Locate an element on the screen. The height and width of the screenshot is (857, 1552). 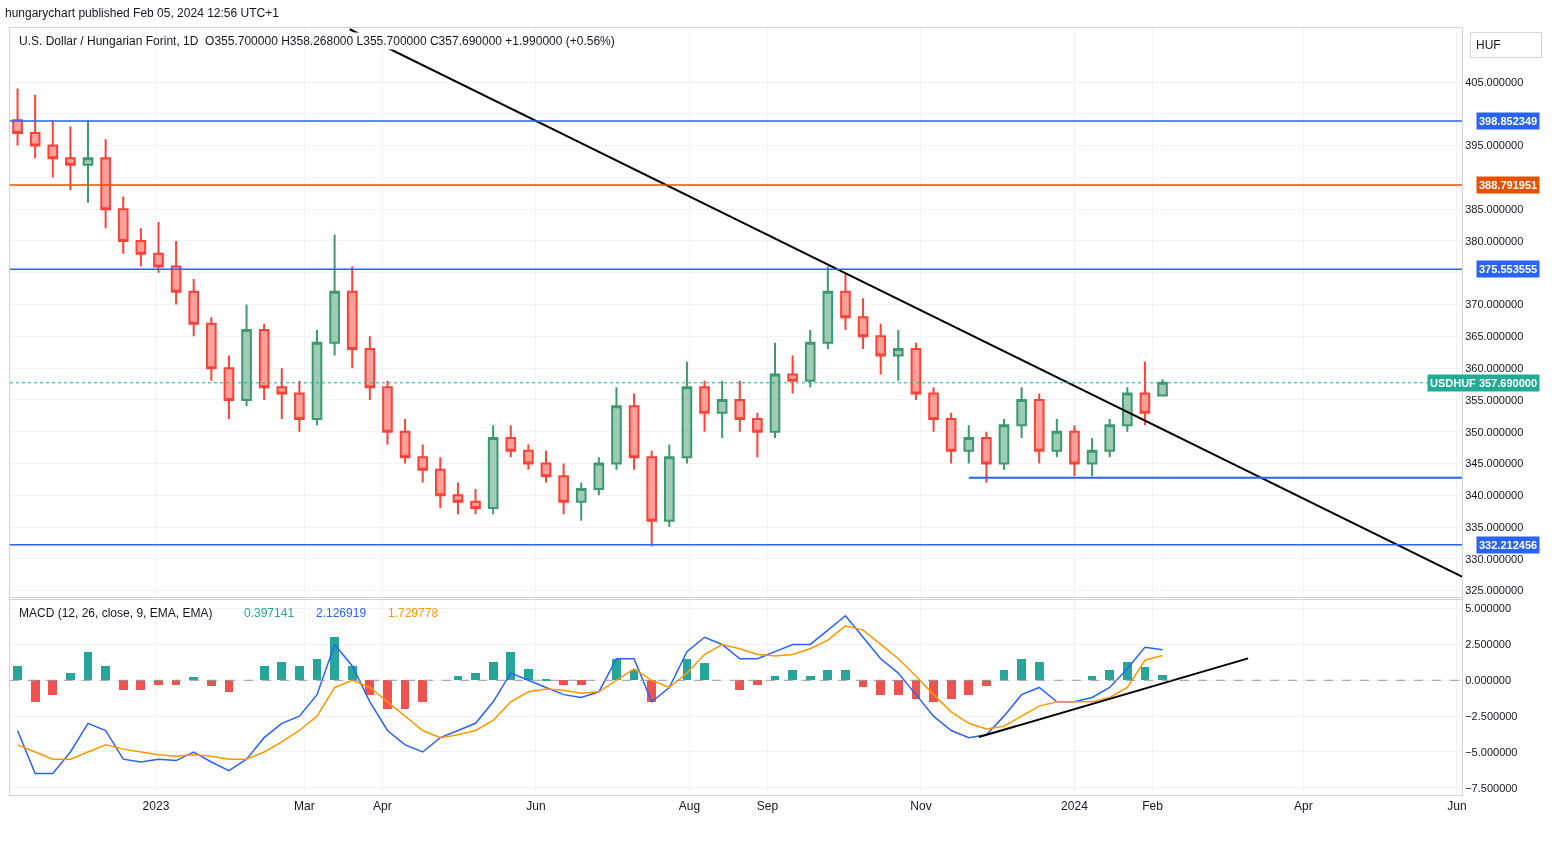
ref-line-label: 332.212456 is located at coordinates (1508, 545).